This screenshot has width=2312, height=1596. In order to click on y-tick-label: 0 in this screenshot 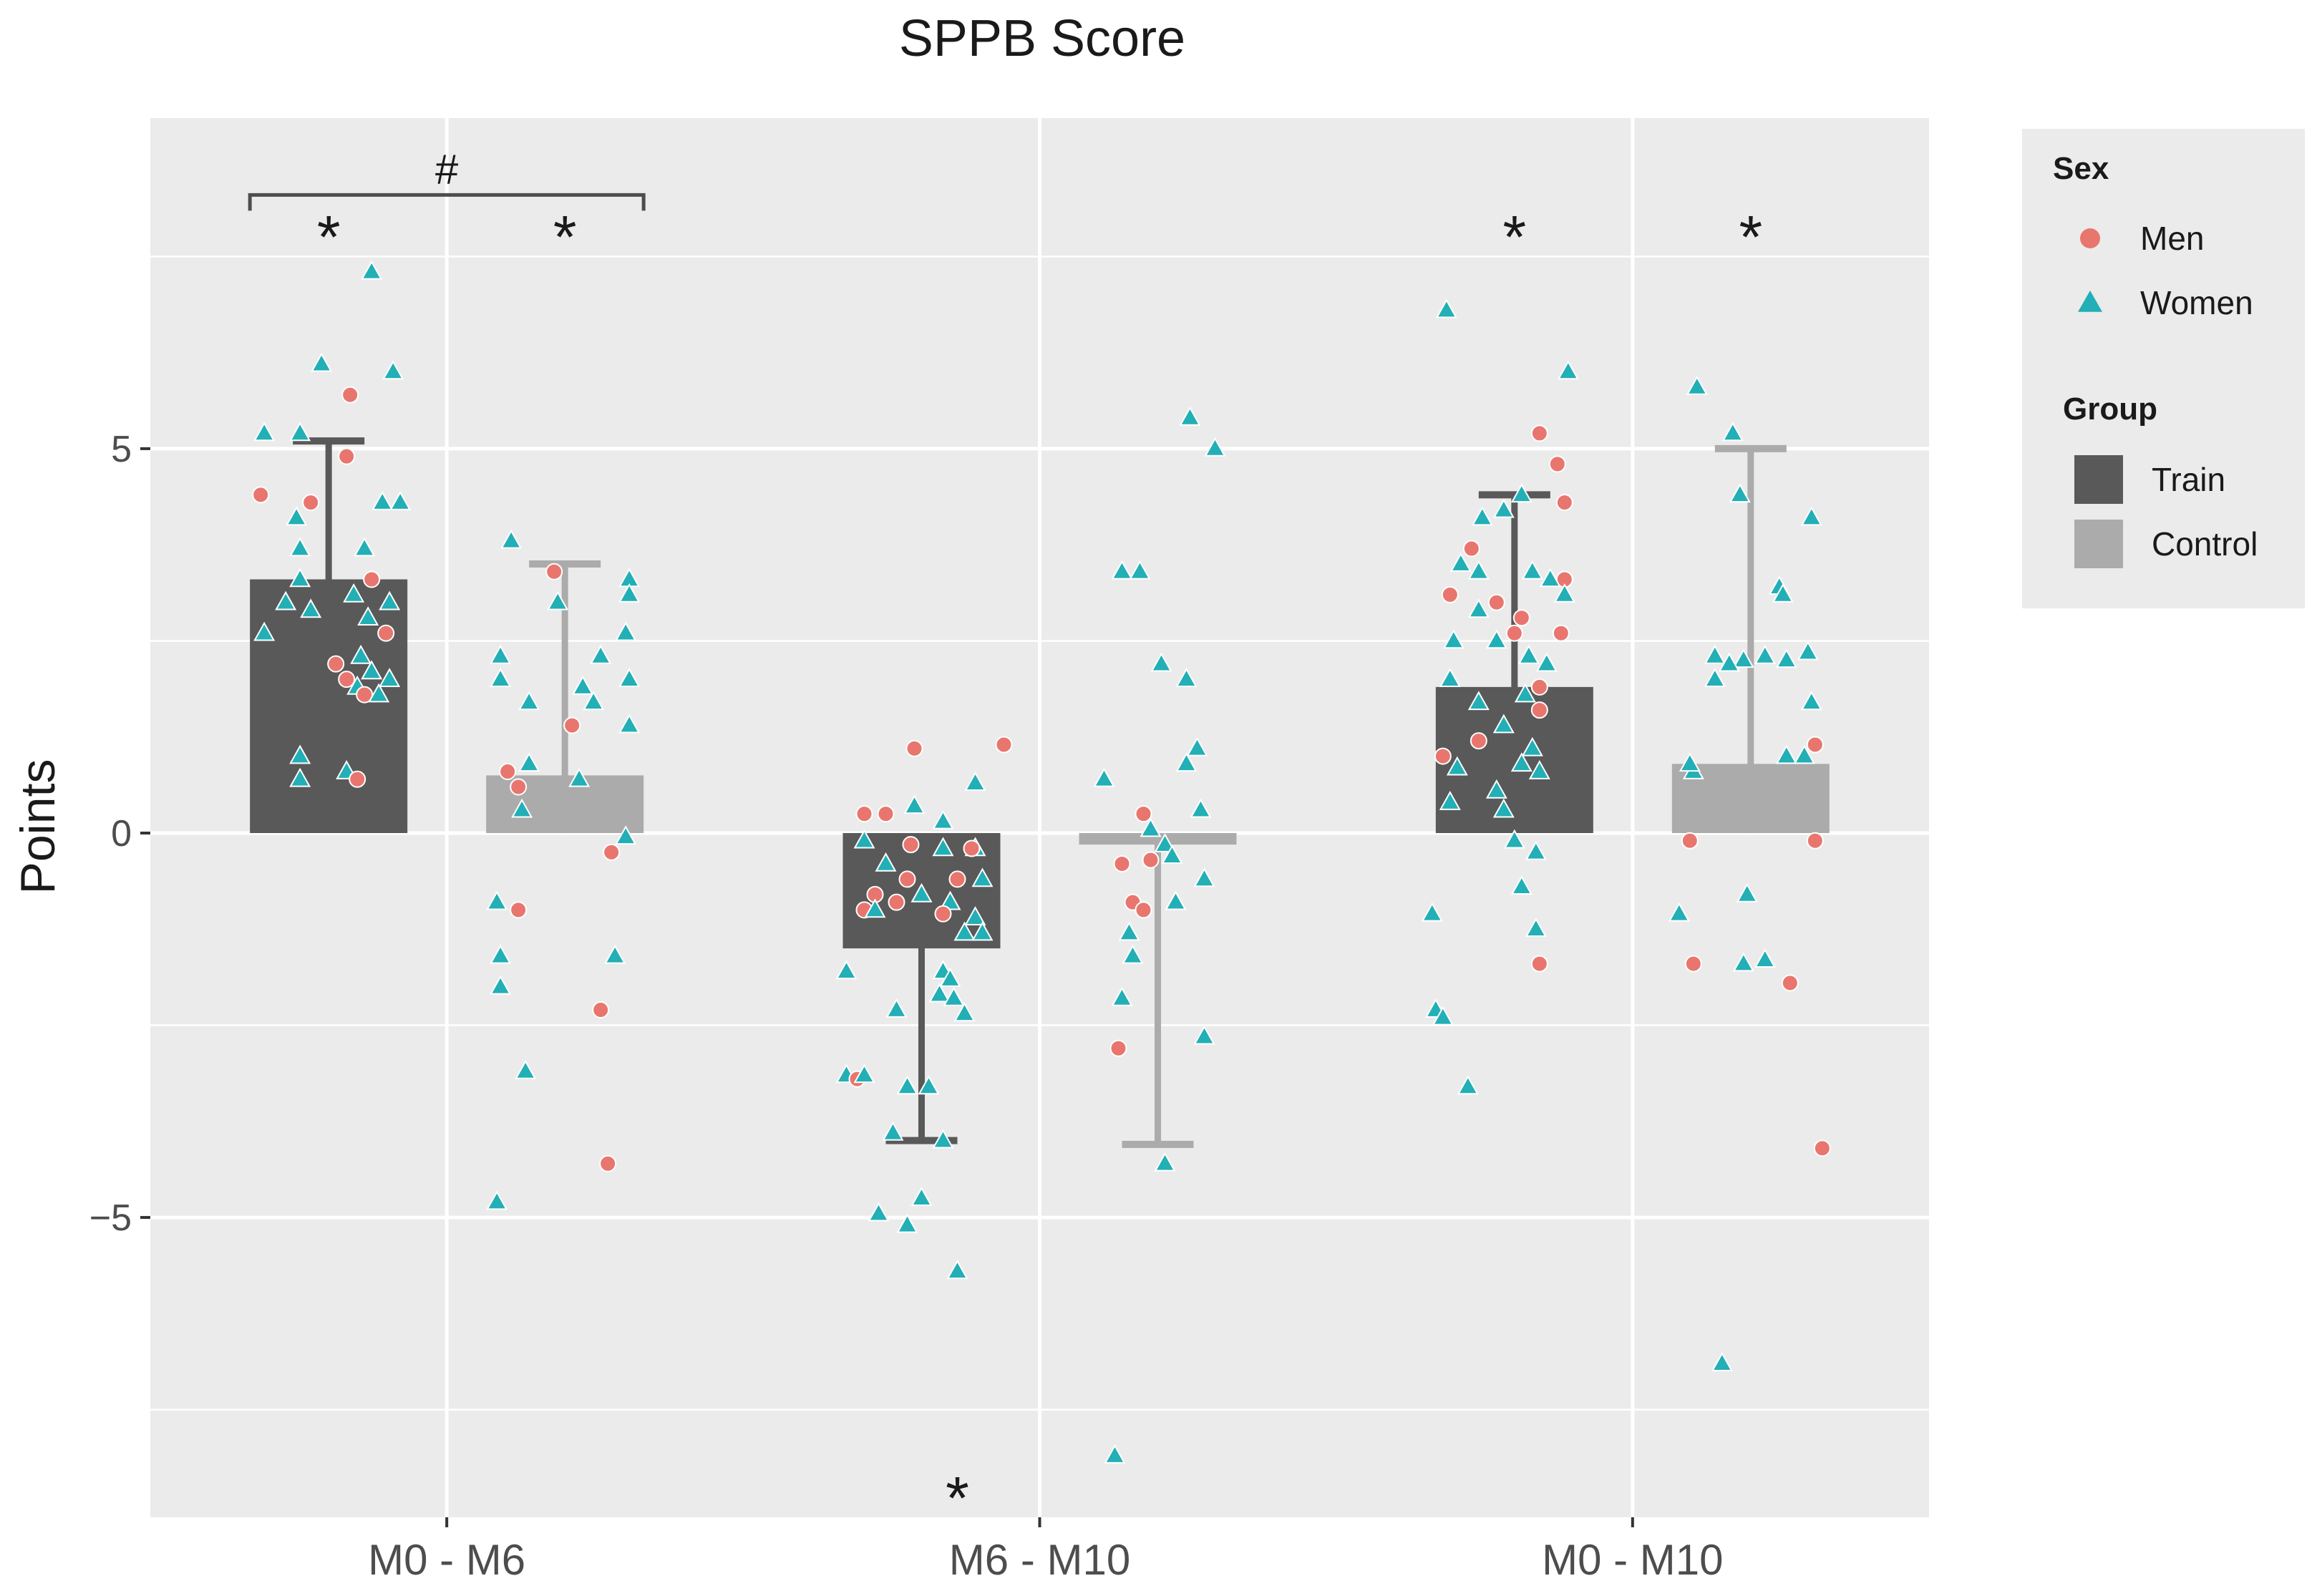, I will do `click(121, 834)`.